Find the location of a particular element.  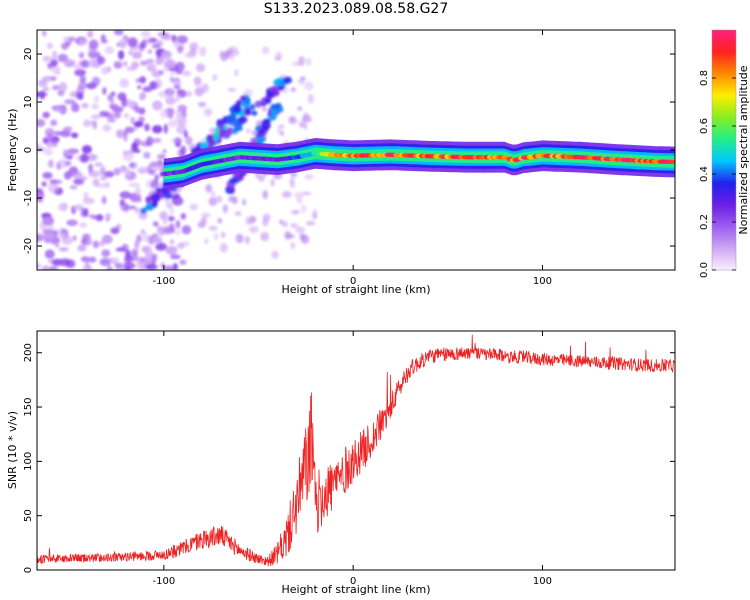

snr-y-tick-label: 0 is located at coordinates (28, 570).